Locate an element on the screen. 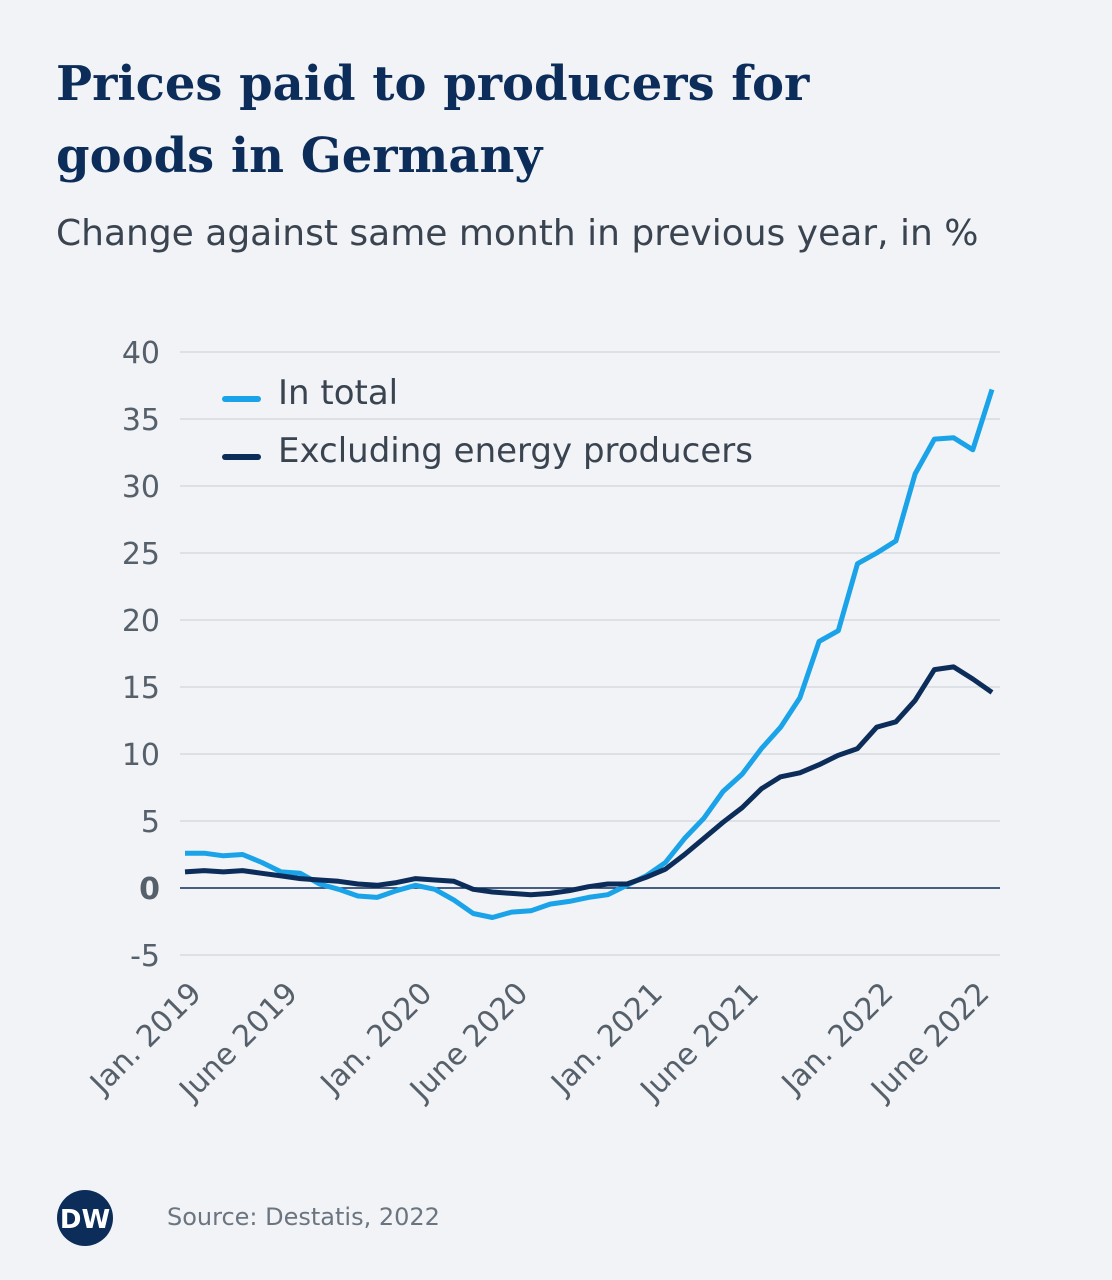  y-tick-label: 10 is located at coordinates (141, 755).